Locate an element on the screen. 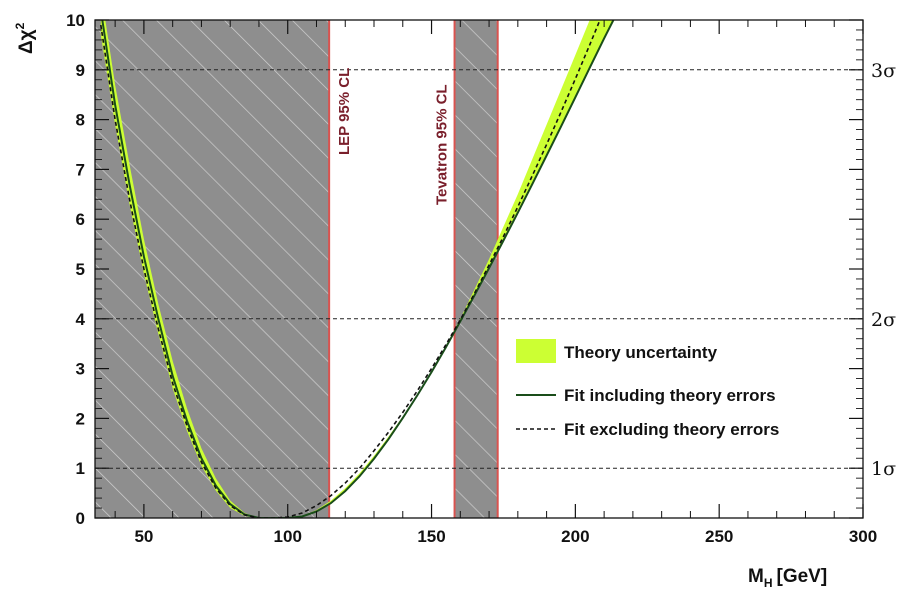 This screenshot has height=594, width=900. y-tick-label-1: 1 is located at coordinates (80, 468).